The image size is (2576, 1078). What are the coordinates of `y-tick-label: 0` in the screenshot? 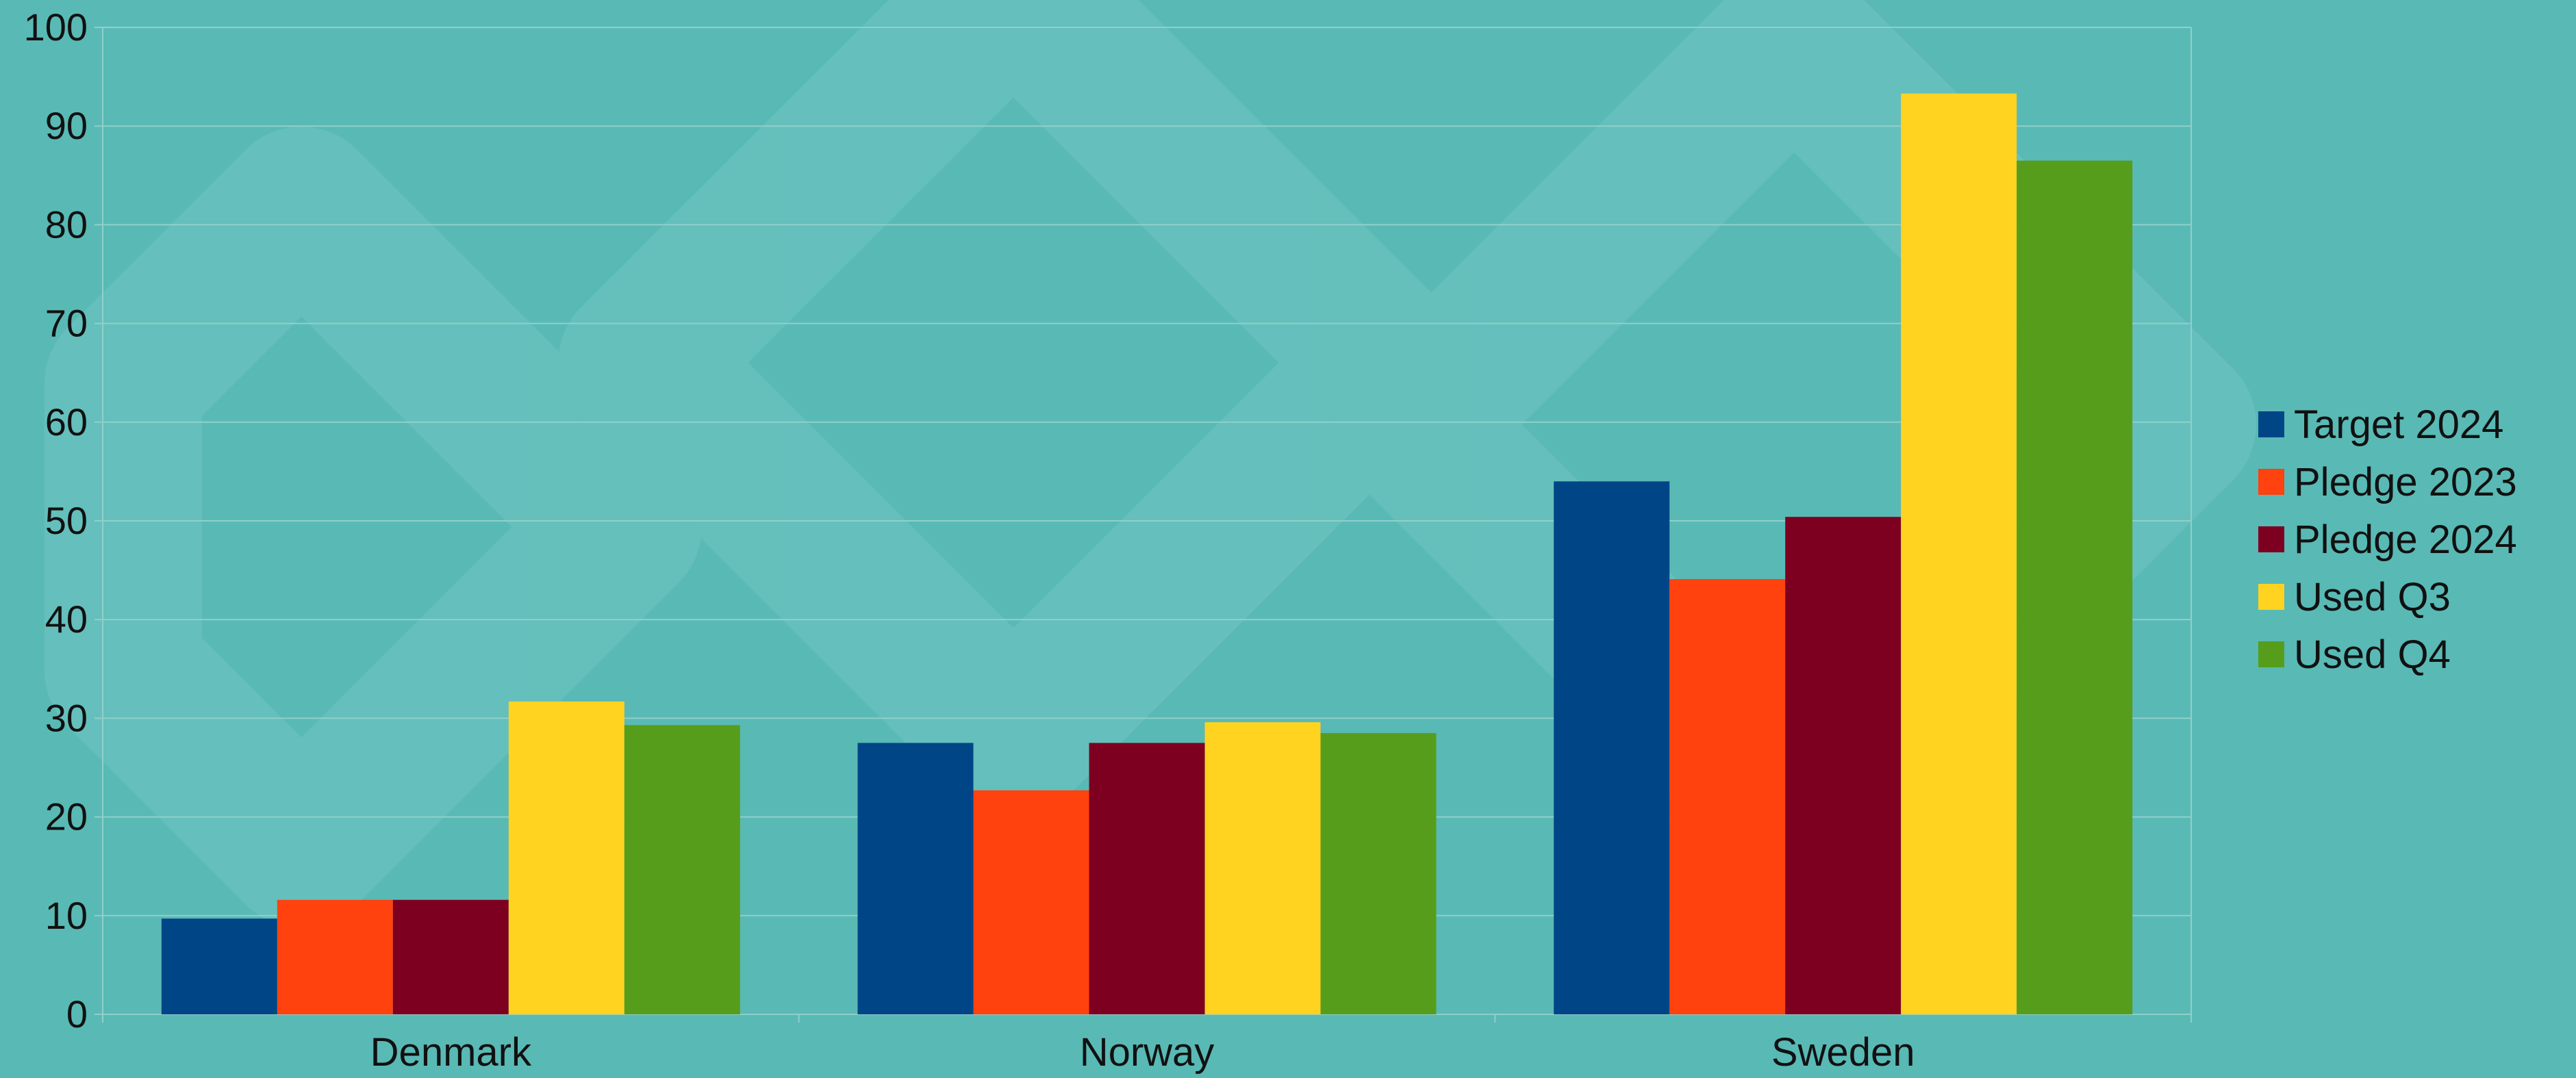 It's located at (77, 1014).